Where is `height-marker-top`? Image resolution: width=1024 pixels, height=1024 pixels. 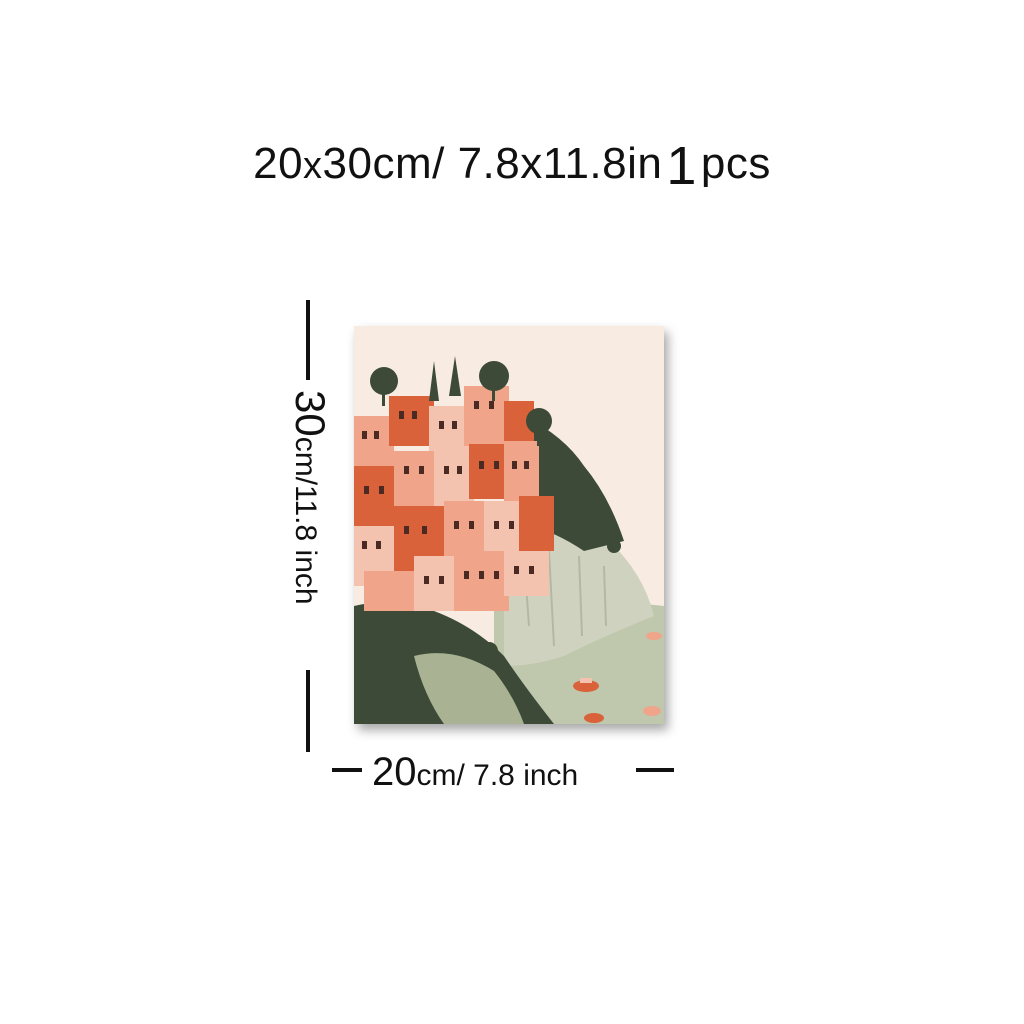 height-marker-top is located at coordinates (308, 340).